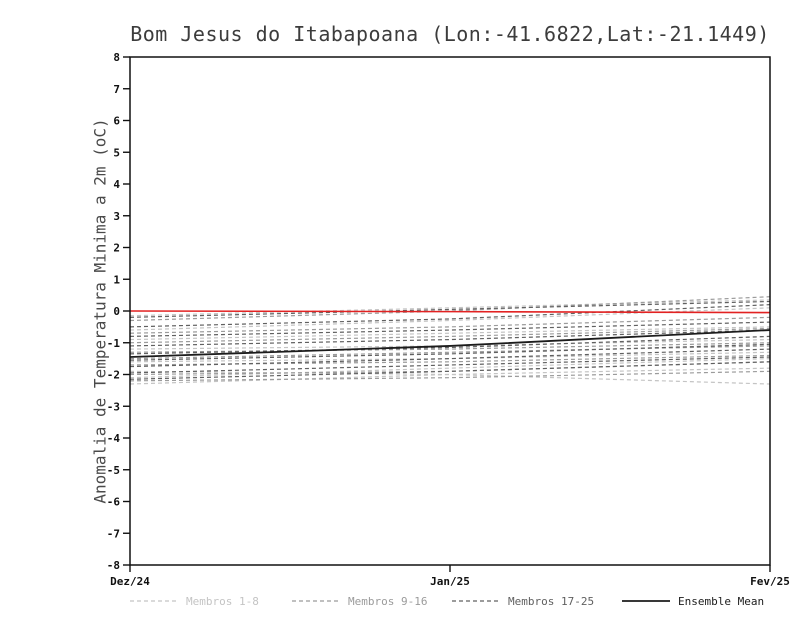  Describe the element at coordinates (116, 279) in the screenshot. I see `y-tick-label: 1` at that location.